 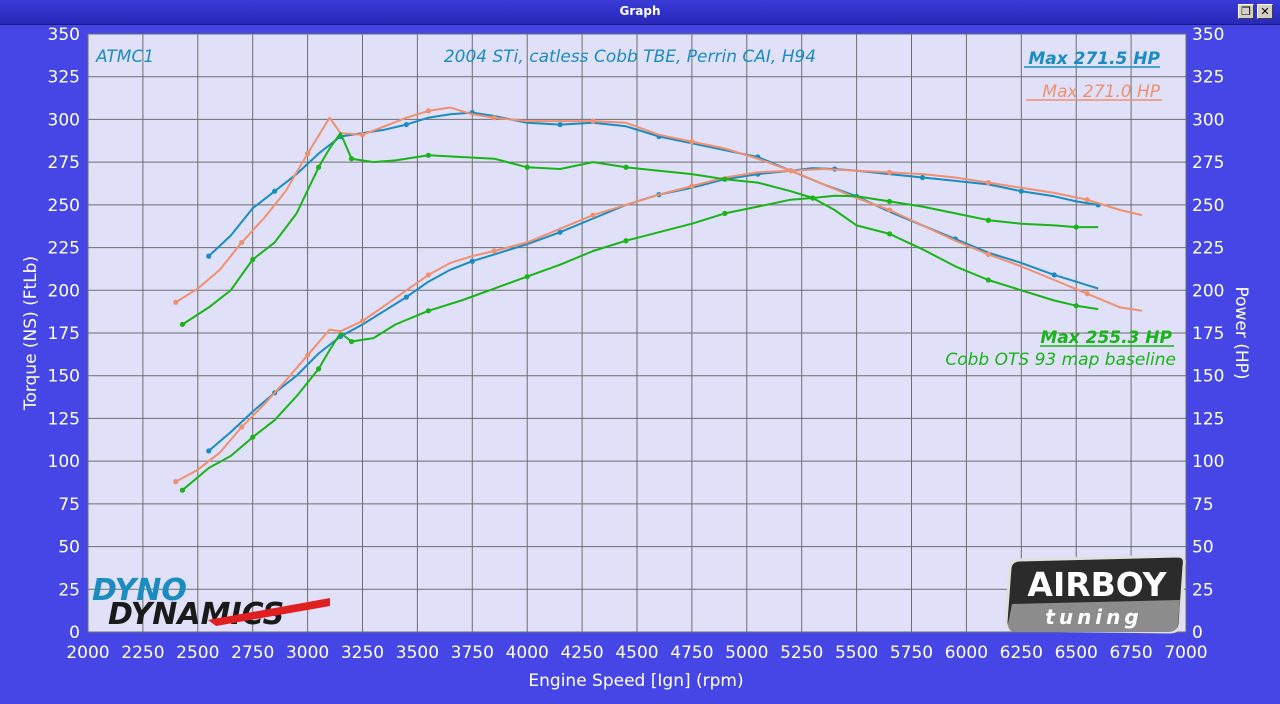 What do you see at coordinates (527, 653) in the screenshot?
I see `x-tick-label: 4000` at bounding box center [527, 653].